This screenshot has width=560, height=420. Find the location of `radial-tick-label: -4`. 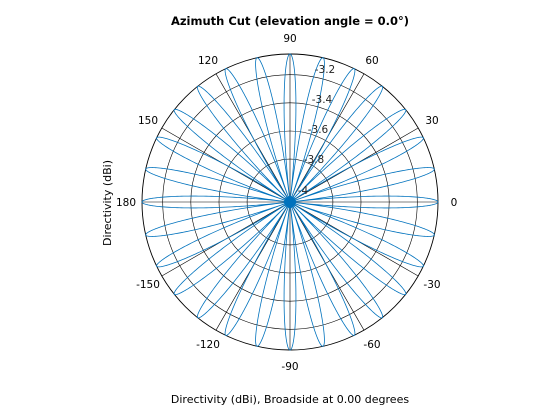

radial-tick-label: -4 is located at coordinates (303, 191).